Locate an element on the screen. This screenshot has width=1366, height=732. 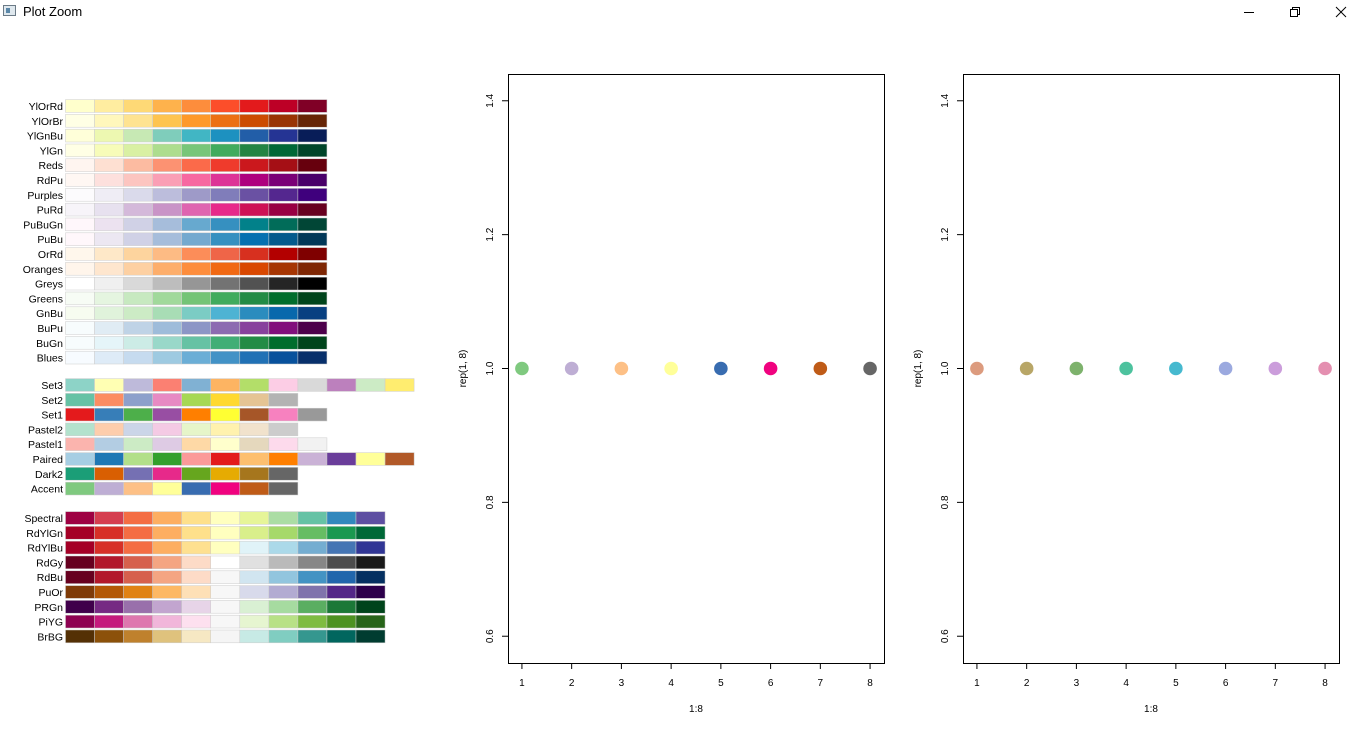
close-button is located at coordinates (1341, 12).